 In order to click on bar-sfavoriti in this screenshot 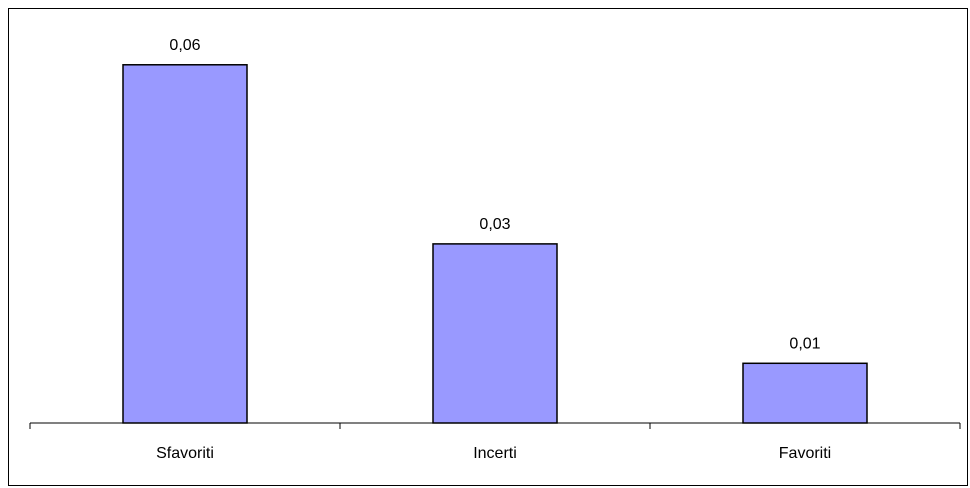, I will do `click(185, 244)`.